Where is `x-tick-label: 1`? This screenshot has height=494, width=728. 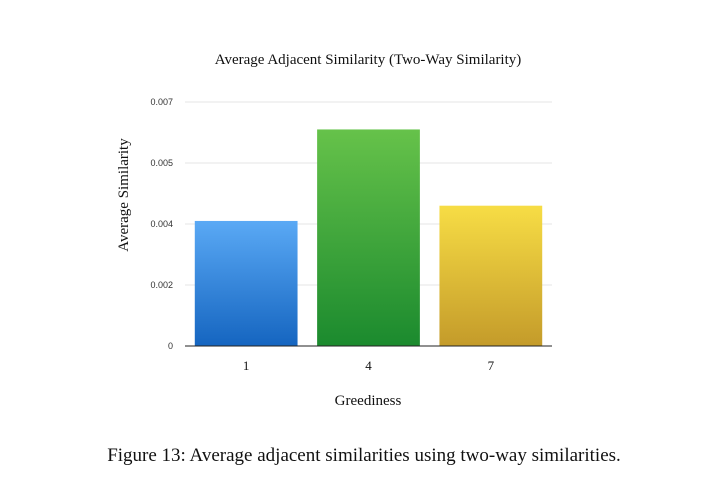
x-tick-label: 1 is located at coordinates (246, 365).